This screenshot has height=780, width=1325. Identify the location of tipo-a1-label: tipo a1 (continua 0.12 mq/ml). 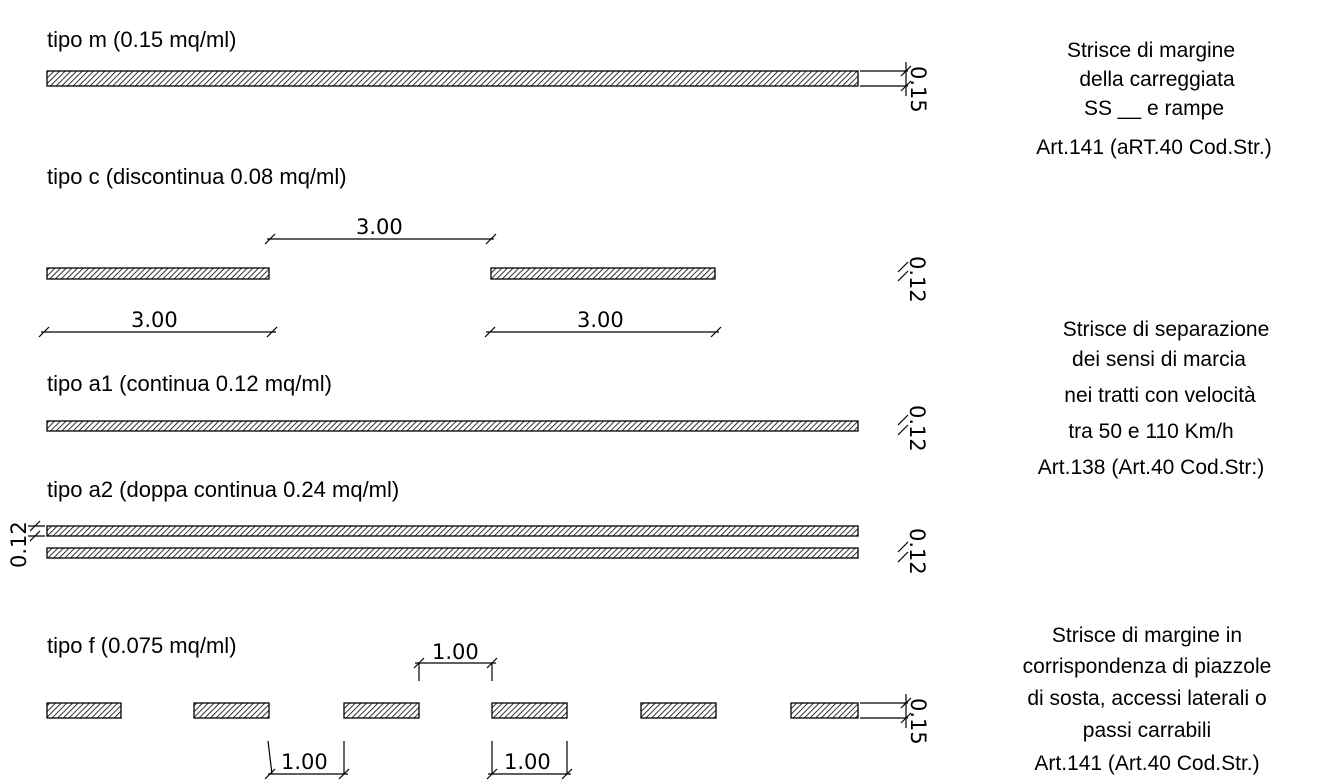
(189, 383).